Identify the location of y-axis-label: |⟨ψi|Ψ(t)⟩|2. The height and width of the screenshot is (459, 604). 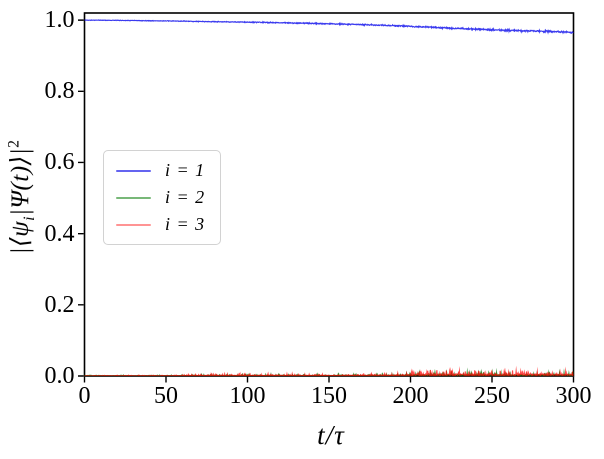
(22, 197).